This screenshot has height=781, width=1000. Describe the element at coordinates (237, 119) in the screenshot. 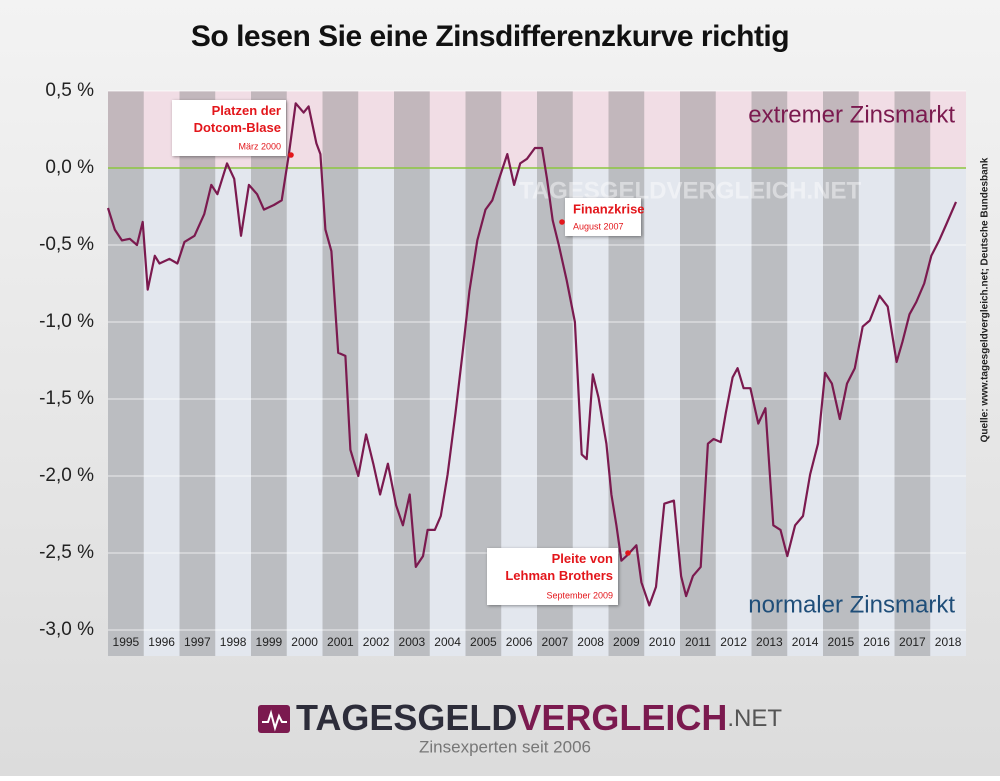

I see `annotation-title: Platzen der Dotcom-Blase` at that location.